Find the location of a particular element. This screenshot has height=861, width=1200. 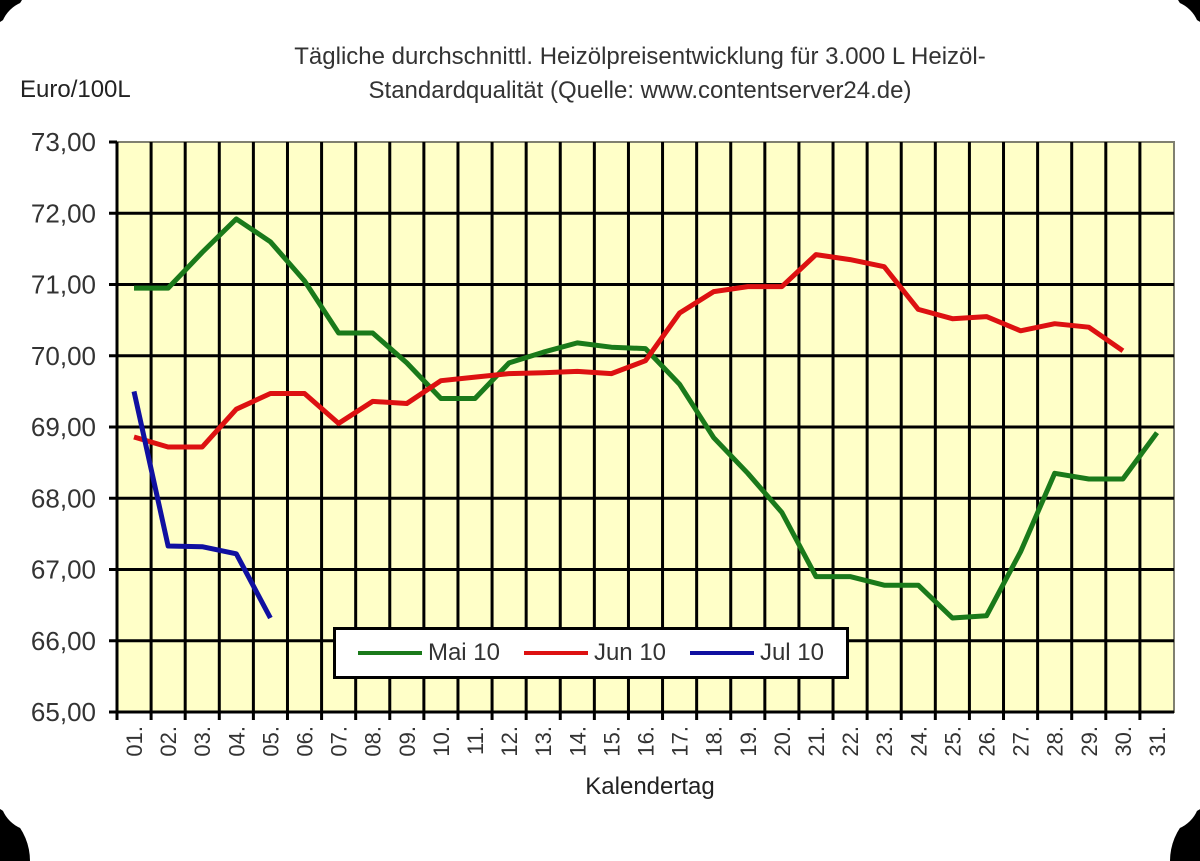

x-tick-label: 30. is located at coordinates (1123, 741).